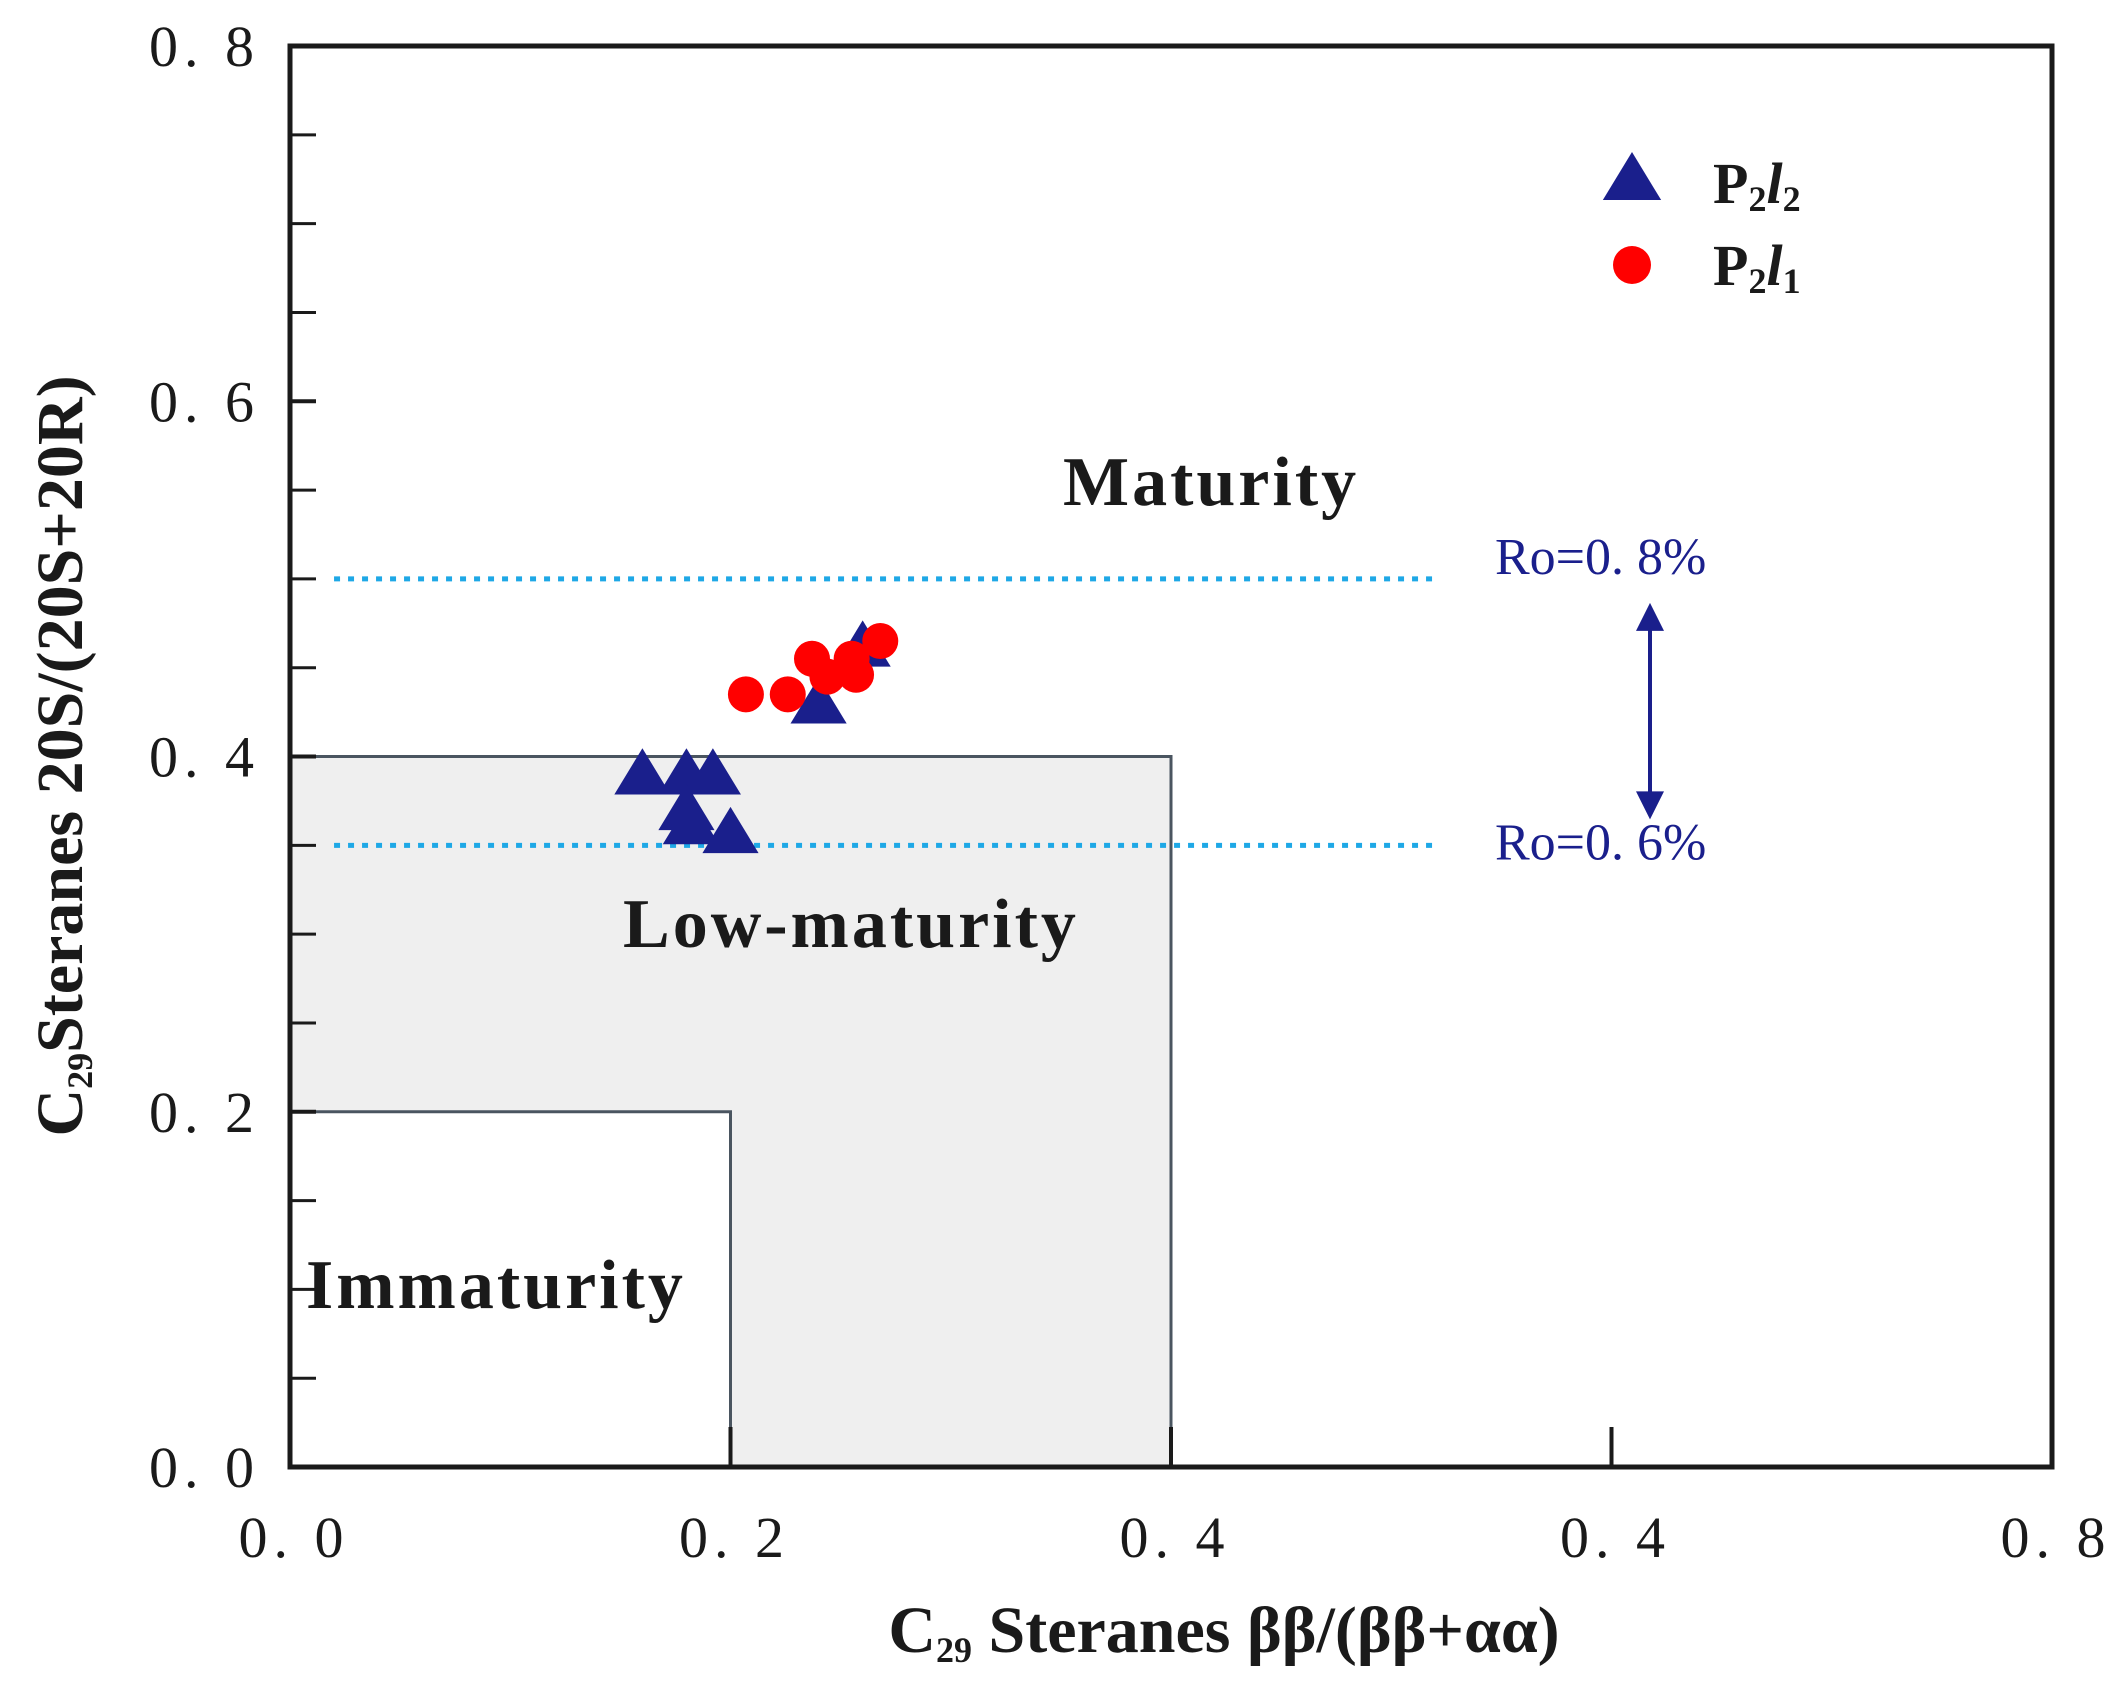 This screenshot has height=1684, width=2128. What do you see at coordinates (1020, 700) in the screenshot?
I see `reference-lines: Ro=0. 8% Ro=0. 6%` at bounding box center [1020, 700].